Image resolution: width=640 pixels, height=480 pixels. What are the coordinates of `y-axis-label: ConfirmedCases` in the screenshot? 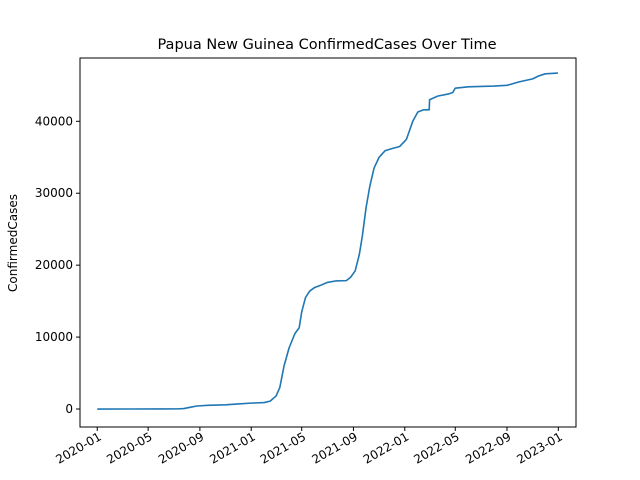 It's located at (13, 243).